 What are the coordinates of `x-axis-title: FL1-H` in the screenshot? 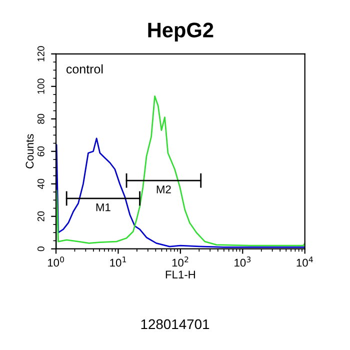 It's located at (180, 274).